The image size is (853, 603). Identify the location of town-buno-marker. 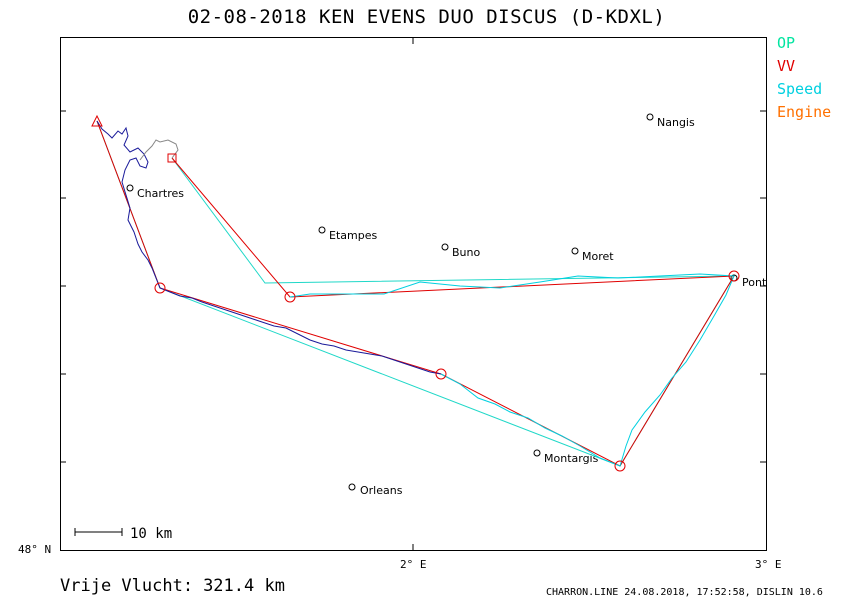
(445, 247).